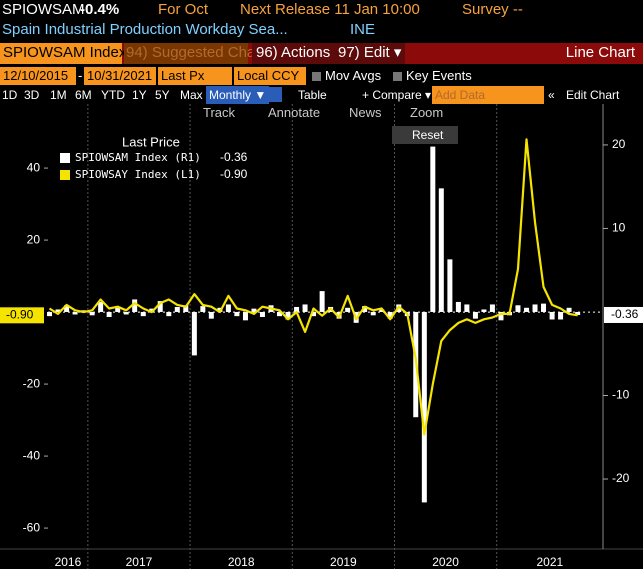 The width and height of the screenshot is (643, 569). I want to click on legend-label: SPIOWSAM Index (R1), so click(138, 157).